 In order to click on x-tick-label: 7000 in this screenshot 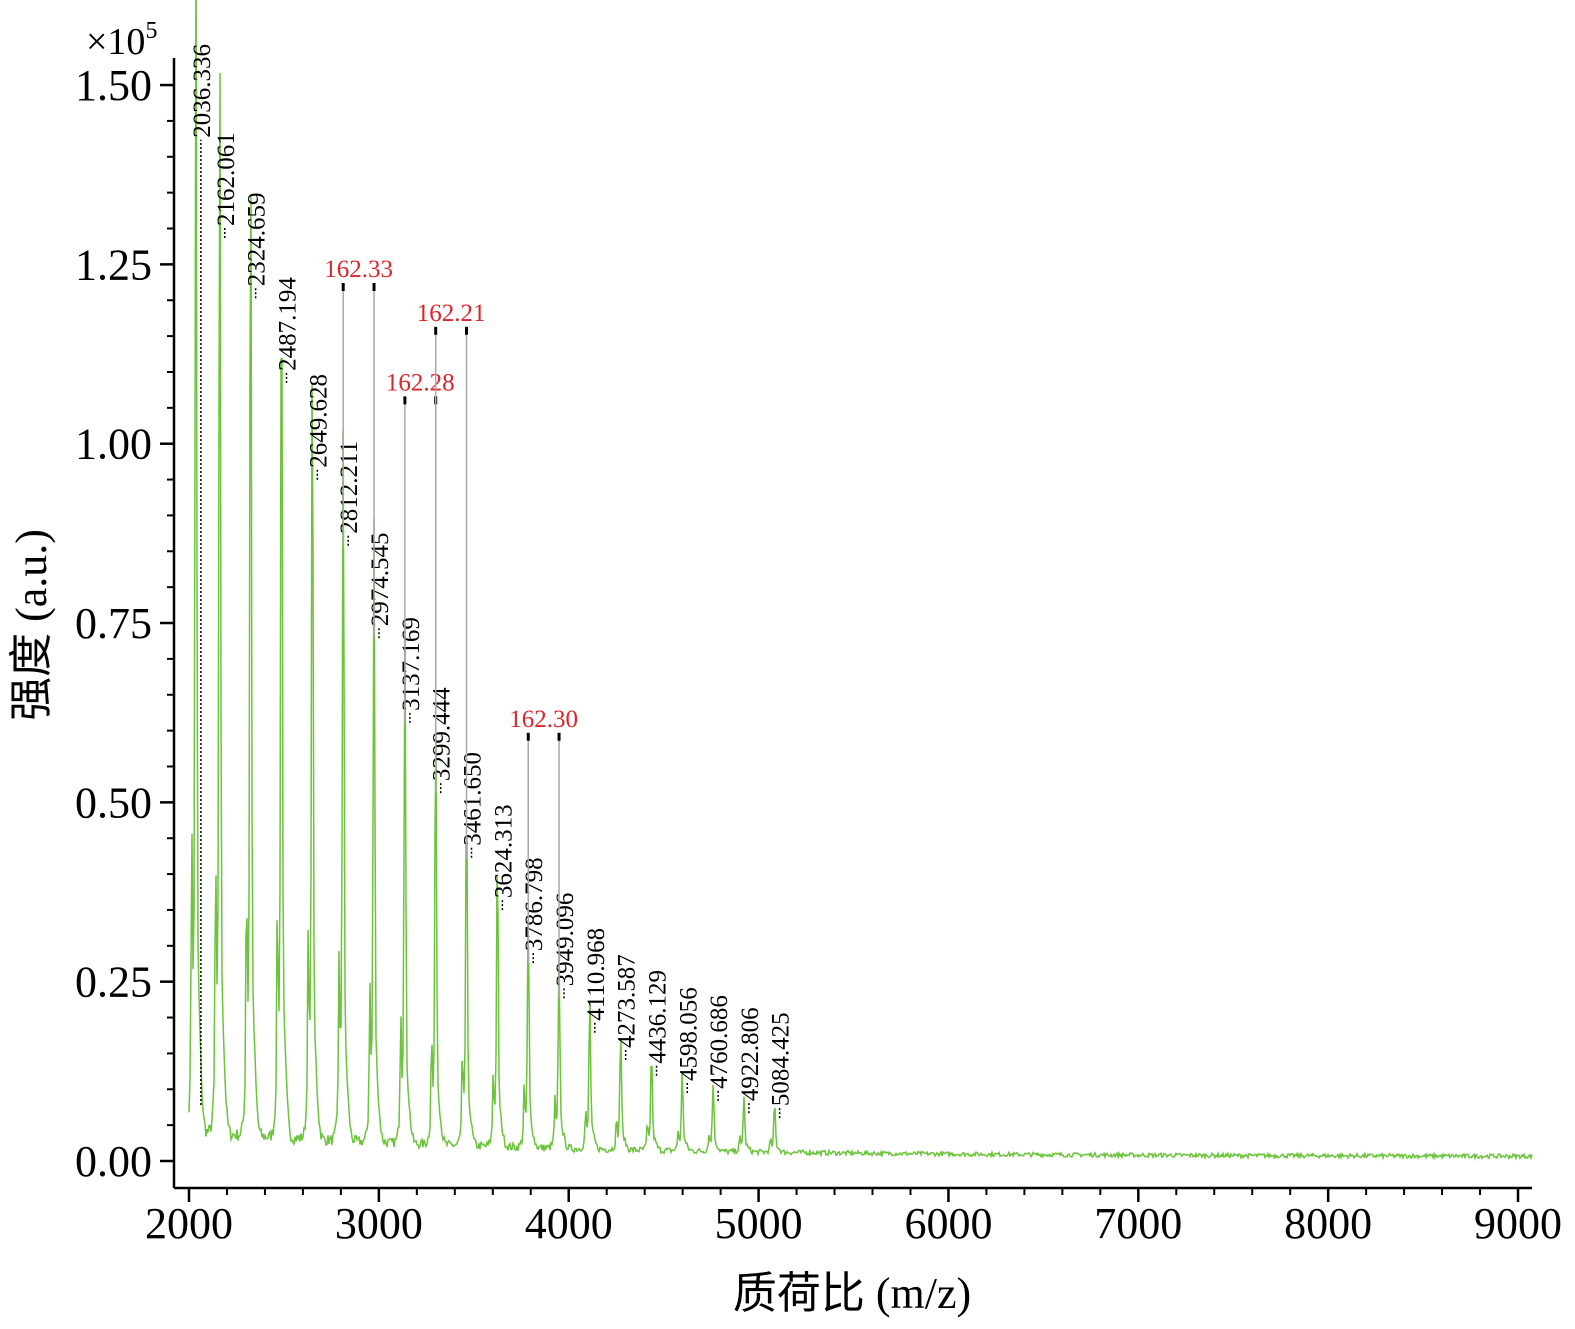, I will do `click(1138, 1223)`.